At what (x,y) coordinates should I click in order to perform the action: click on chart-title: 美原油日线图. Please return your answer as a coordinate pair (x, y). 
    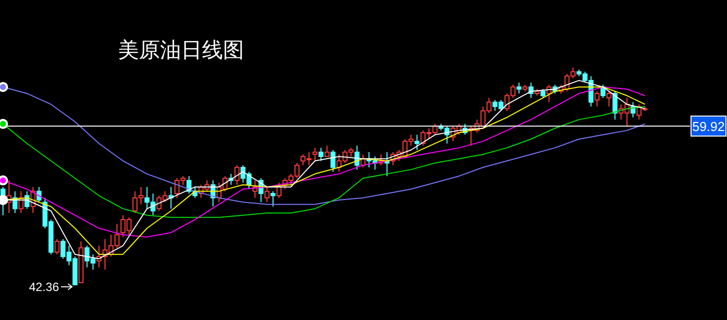
    Looking at the image, I should click on (181, 50).